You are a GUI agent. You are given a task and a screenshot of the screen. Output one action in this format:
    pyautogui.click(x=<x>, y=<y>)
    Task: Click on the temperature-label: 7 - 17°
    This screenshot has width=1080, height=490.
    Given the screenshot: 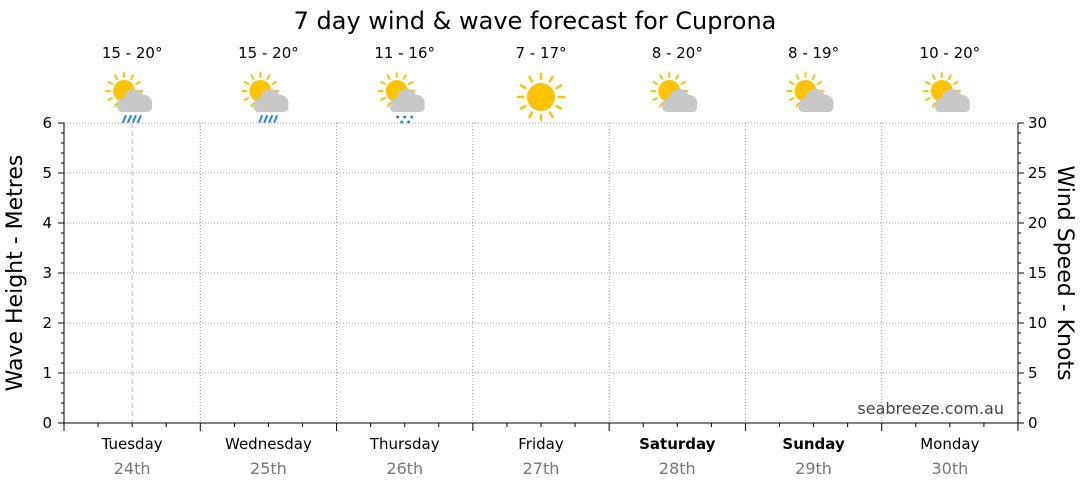 What is the action you would take?
    pyautogui.click(x=540, y=53)
    